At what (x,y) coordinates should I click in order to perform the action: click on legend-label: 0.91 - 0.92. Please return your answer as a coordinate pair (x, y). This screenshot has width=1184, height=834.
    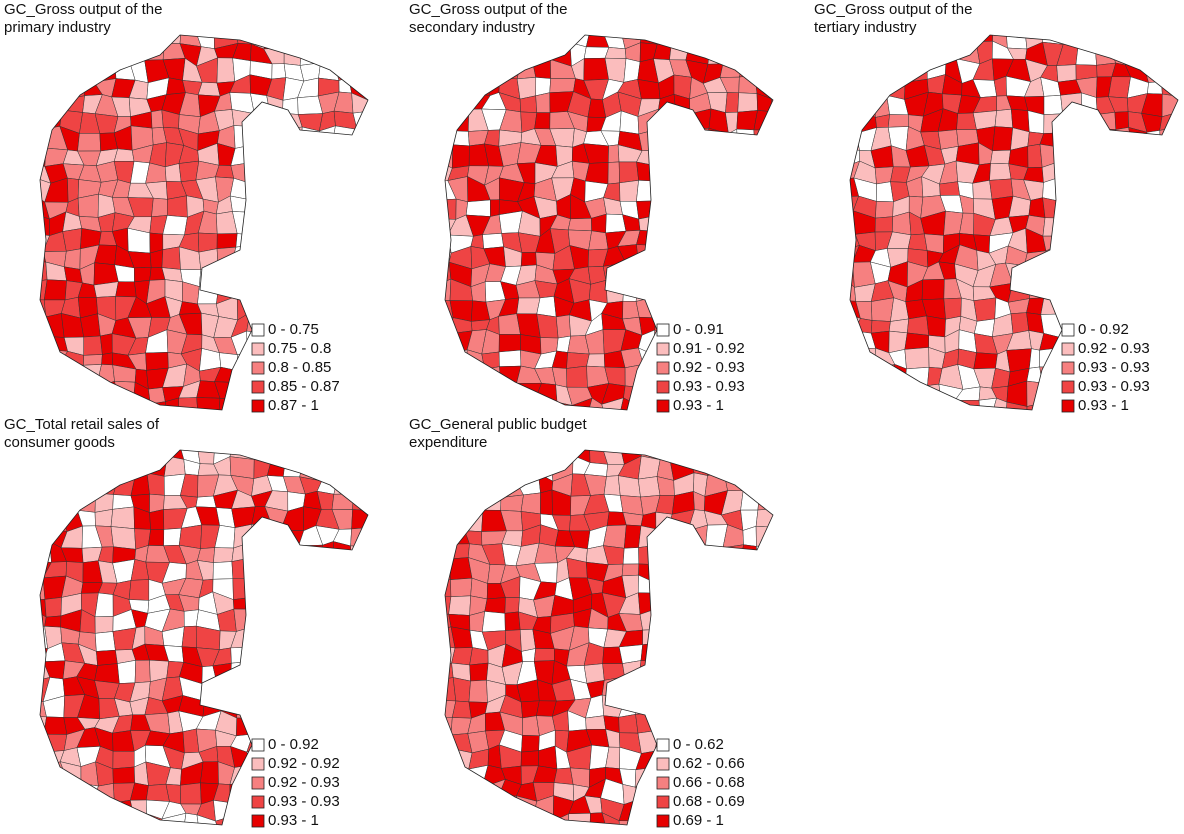
    Looking at the image, I should click on (709, 348).